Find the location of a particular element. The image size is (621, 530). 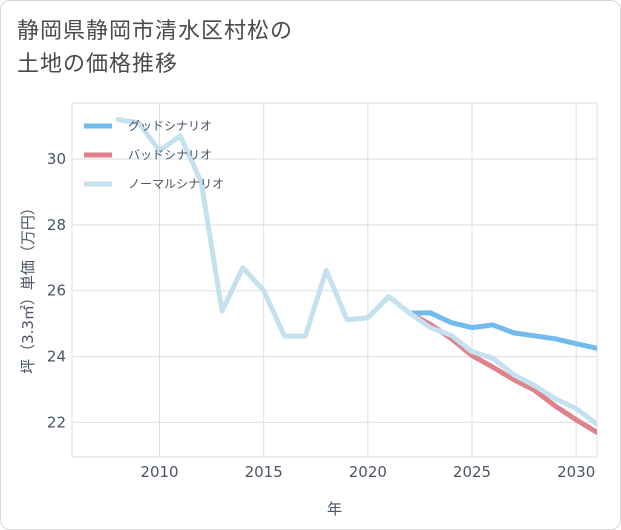

legend-label: ノーマルシナリオ is located at coordinates (176, 184).